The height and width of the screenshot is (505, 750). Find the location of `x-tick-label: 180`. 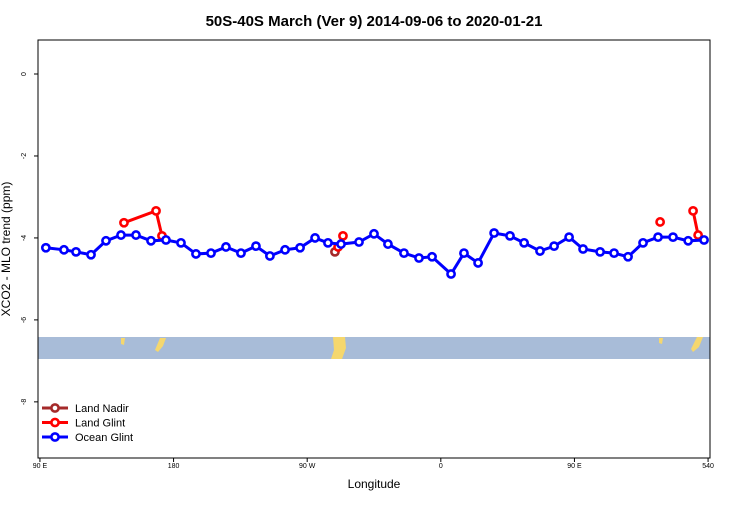

x-tick-label: 180 is located at coordinates (174, 466).